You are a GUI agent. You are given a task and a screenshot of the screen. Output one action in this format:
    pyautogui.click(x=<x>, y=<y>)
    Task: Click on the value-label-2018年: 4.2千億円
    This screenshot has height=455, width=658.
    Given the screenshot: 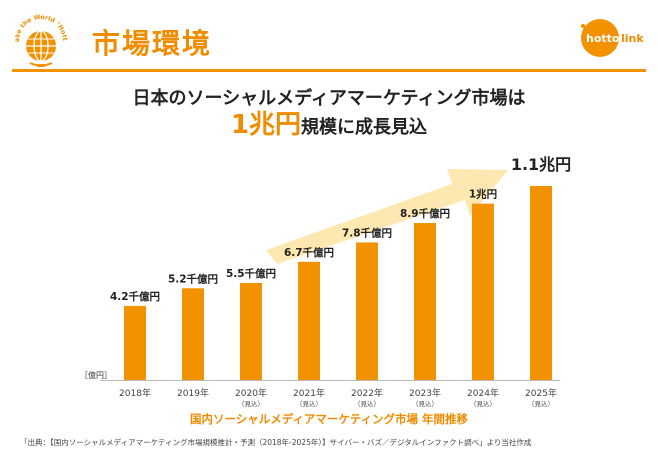 What is the action you would take?
    pyautogui.click(x=135, y=296)
    